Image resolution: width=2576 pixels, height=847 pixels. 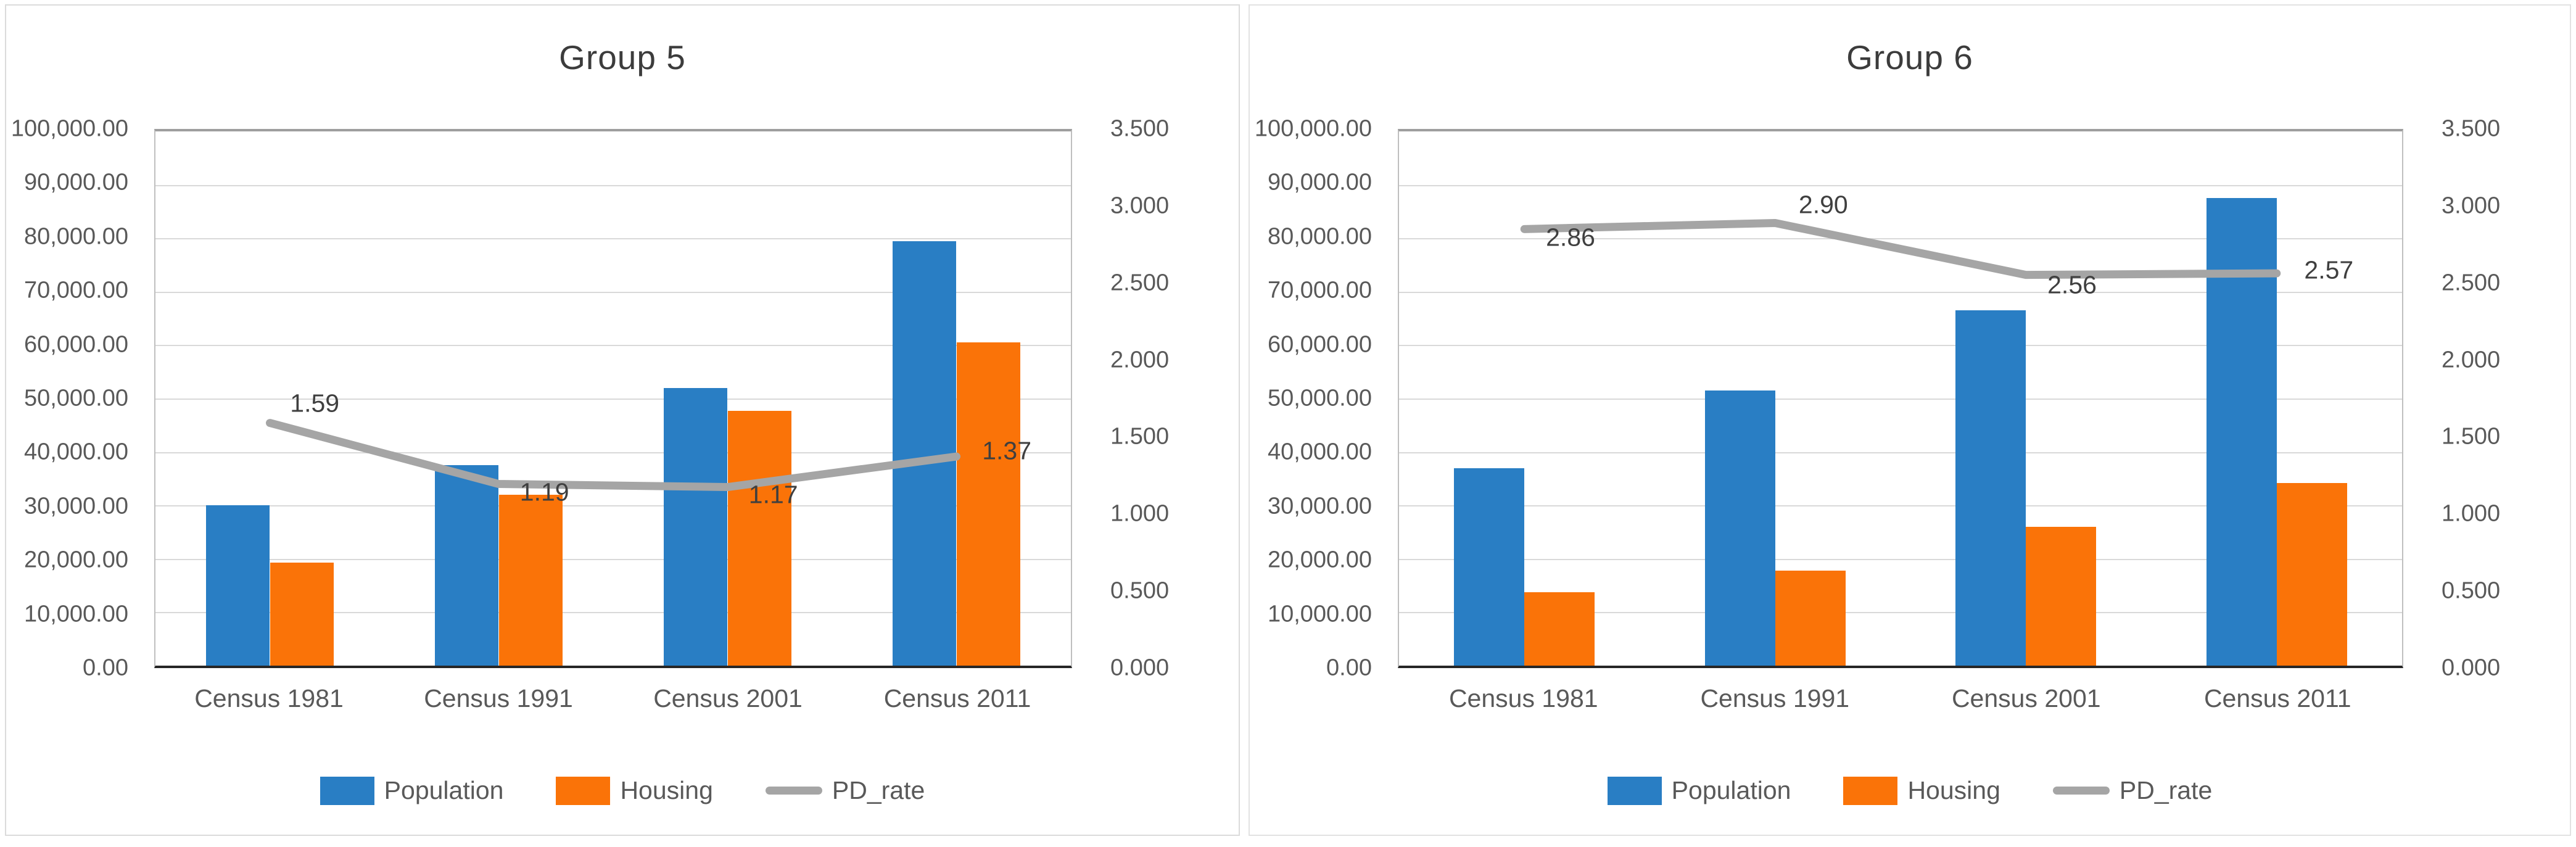 What do you see at coordinates (1570, 237) in the screenshot?
I see `pd-rate-data-label: 2.86` at bounding box center [1570, 237].